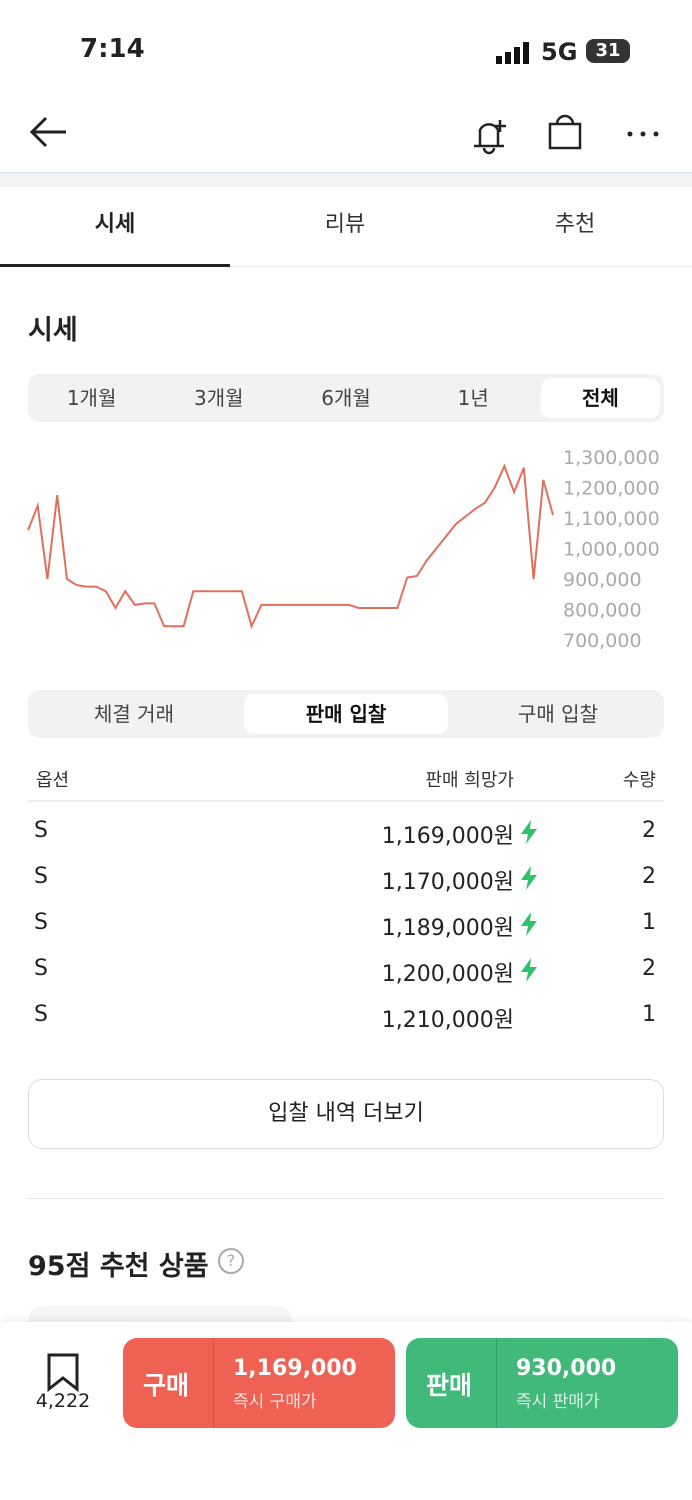  What do you see at coordinates (91, 398) in the screenshot?
I see `segment: 1개월` at bounding box center [91, 398].